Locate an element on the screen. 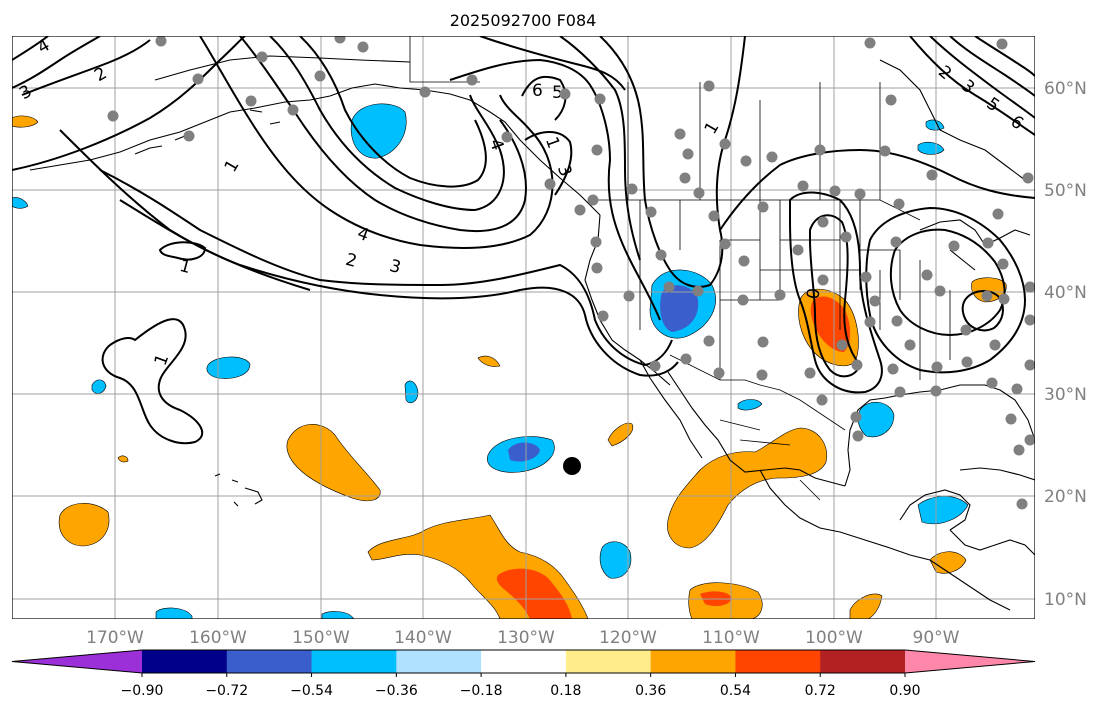  colorbar-tick-label: 0.18 is located at coordinates (565, 691).